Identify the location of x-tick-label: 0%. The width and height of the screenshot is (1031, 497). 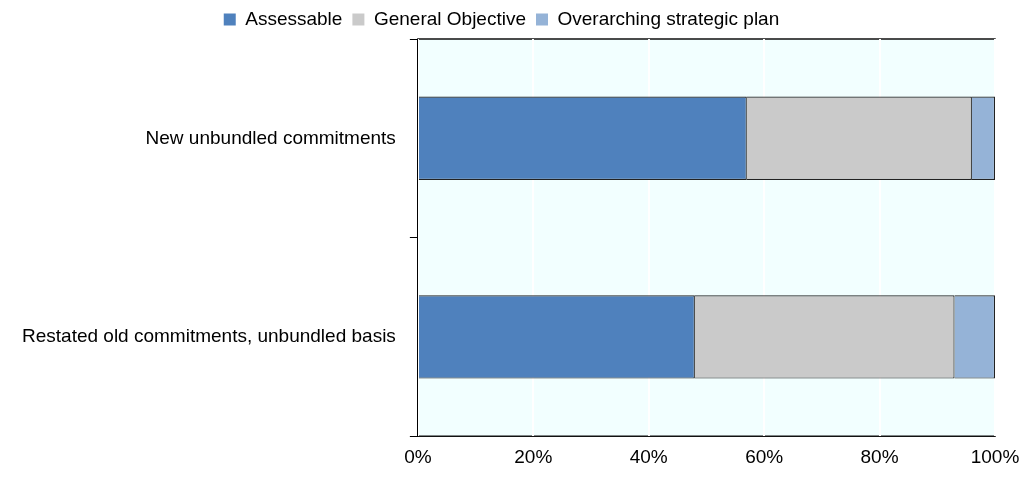
(418, 456).